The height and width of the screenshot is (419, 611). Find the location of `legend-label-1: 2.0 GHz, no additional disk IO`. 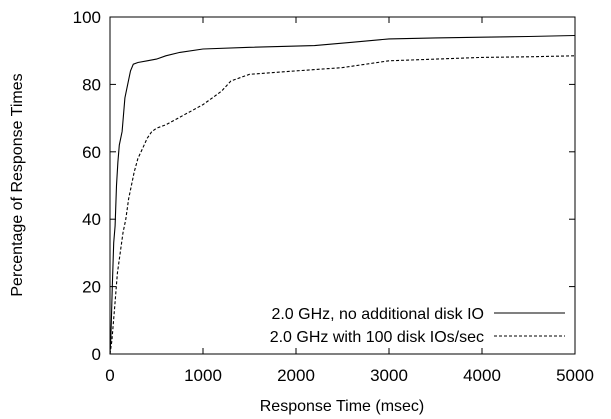

legend-label-1: 2.0 GHz, no additional disk IO is located at coordinates (377, 314).